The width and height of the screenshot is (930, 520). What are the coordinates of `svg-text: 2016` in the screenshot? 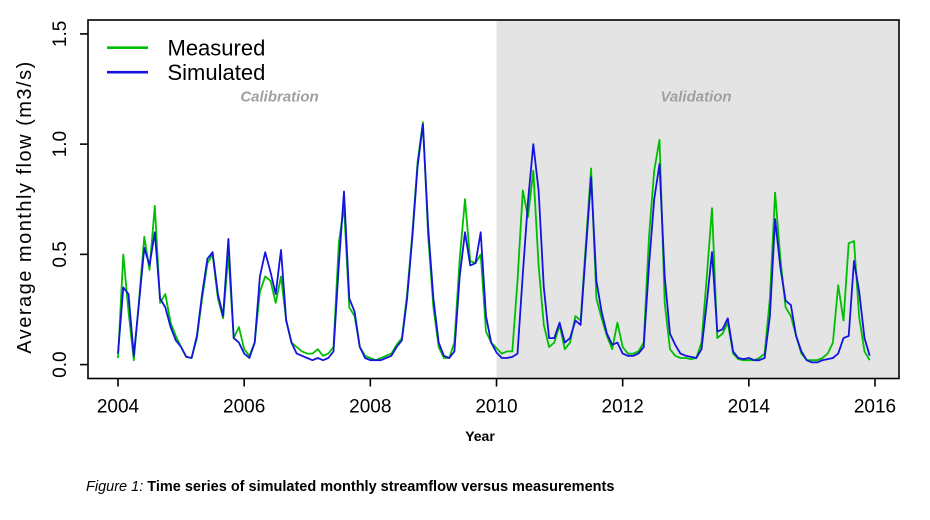 It's located at (875, 407).